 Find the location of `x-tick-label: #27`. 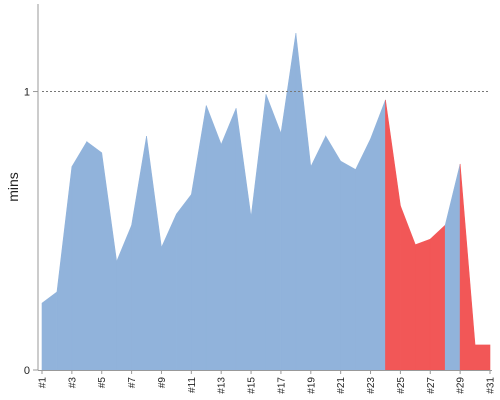

x-tick-label: #27 is located at coordinates (431, 385).